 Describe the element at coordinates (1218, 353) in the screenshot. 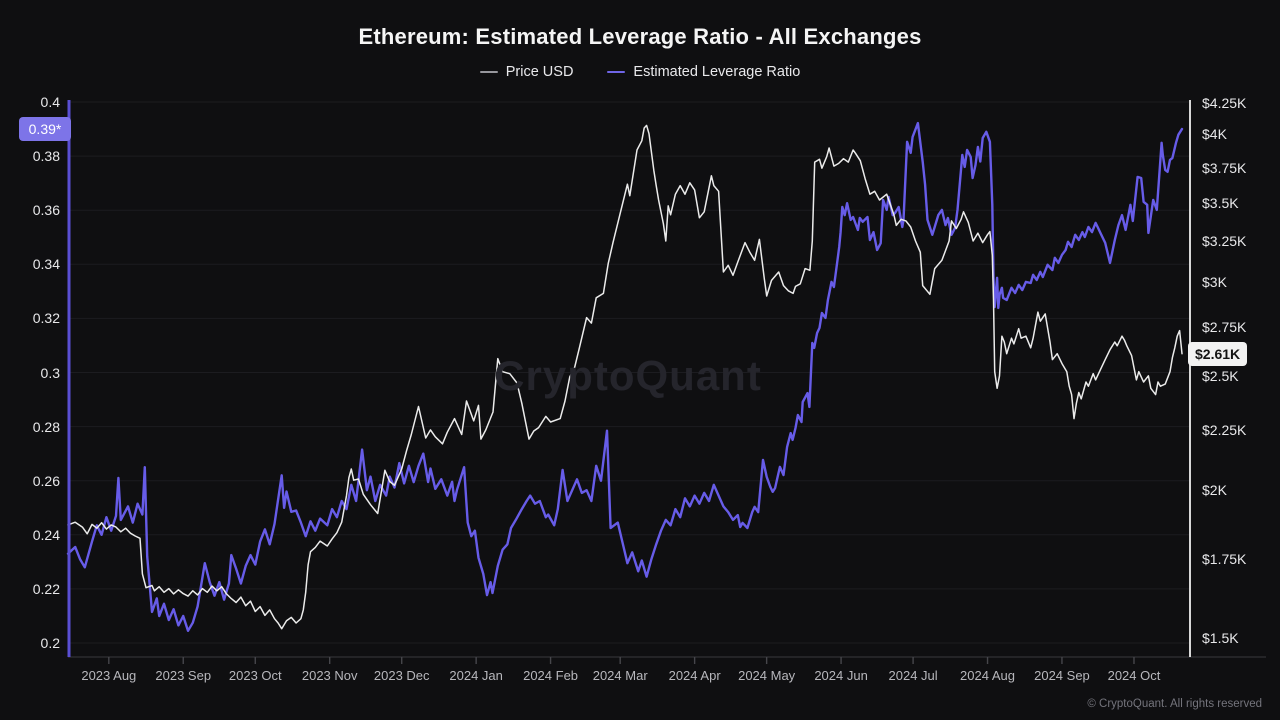

I see `price-current-value-badge: $2.61K` at that location.